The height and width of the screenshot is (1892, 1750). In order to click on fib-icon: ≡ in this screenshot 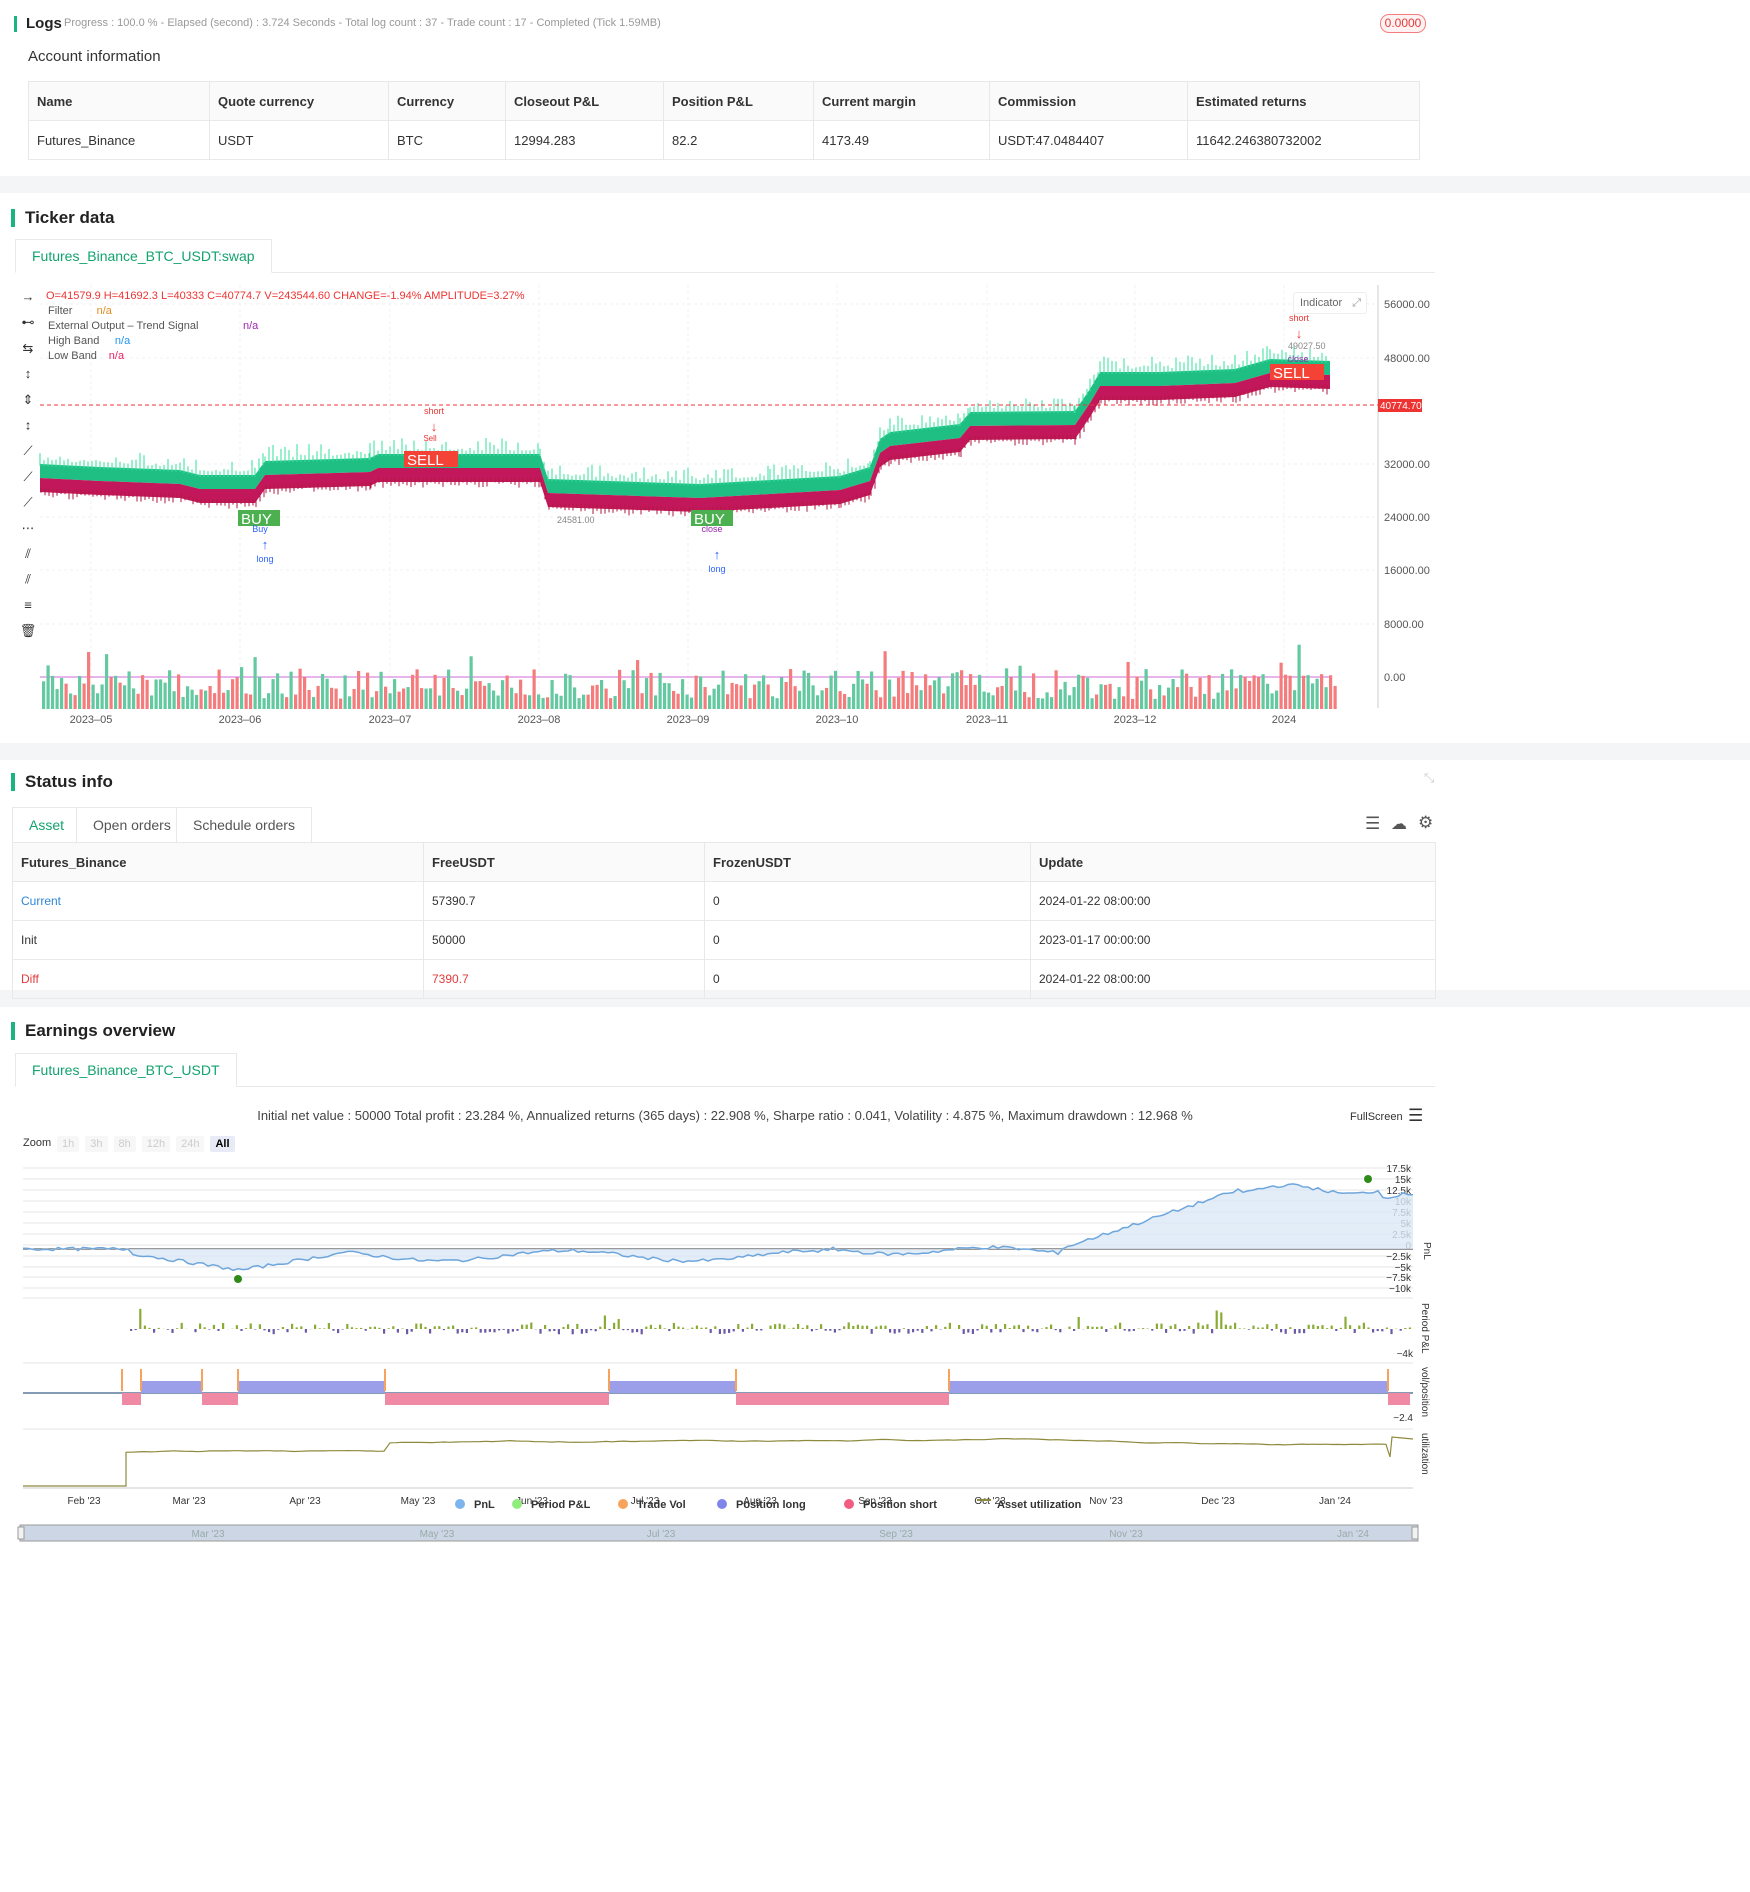, I will do `click(28, 604)`.